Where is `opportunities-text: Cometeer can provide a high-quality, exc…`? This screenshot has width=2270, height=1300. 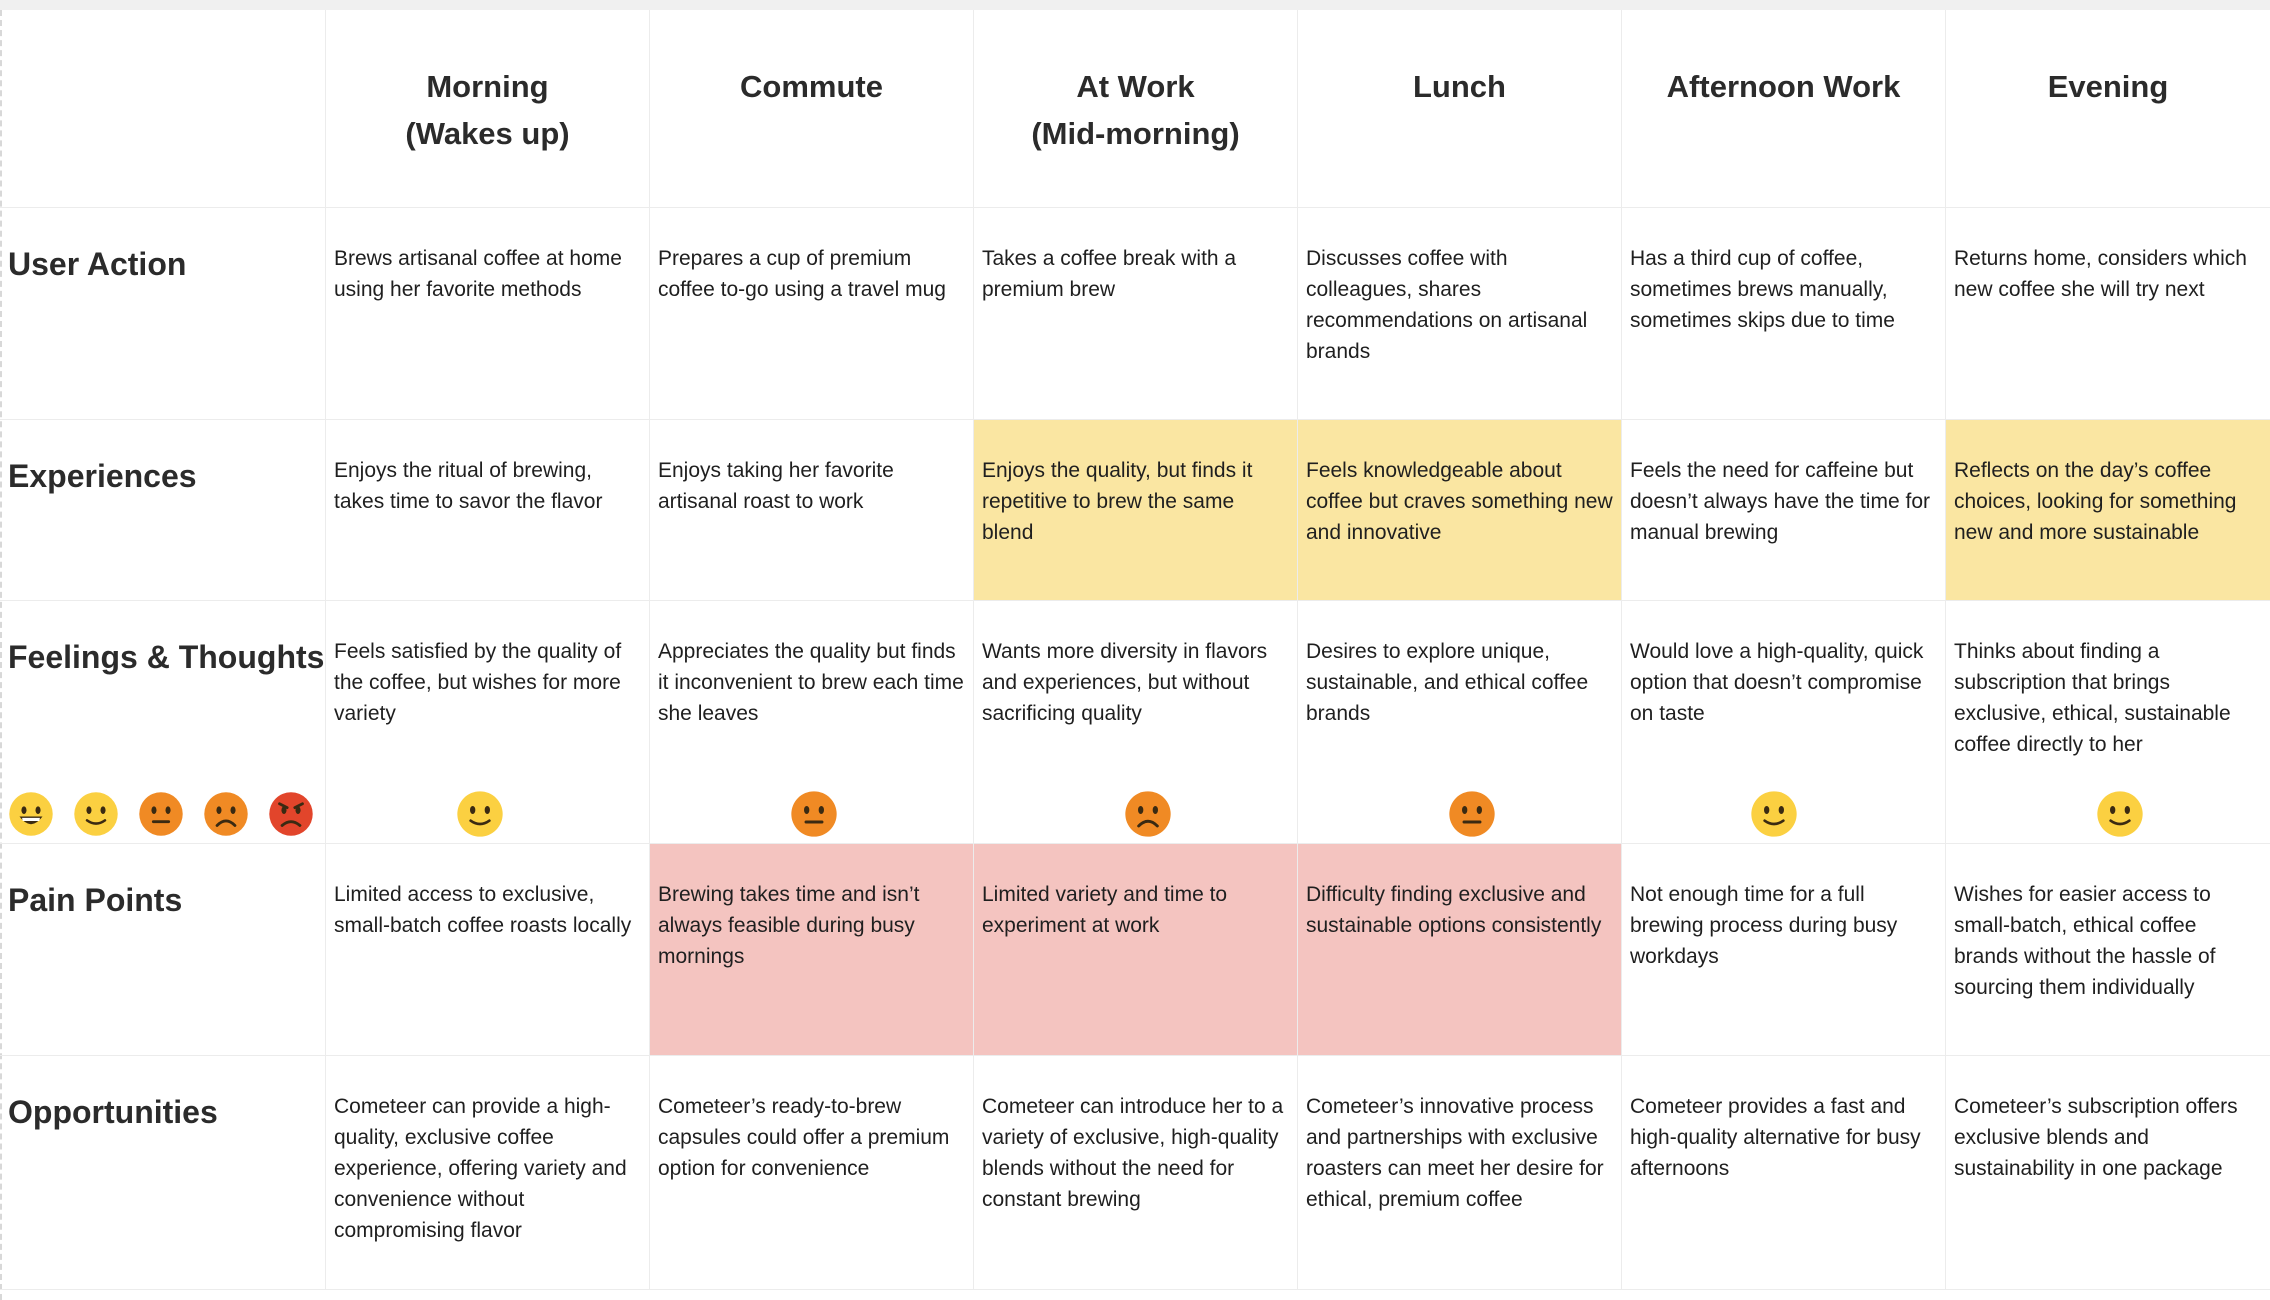 opportunities-text: Cometeer can provide a high-quality, exc… is located at coordinates (480, 1168).